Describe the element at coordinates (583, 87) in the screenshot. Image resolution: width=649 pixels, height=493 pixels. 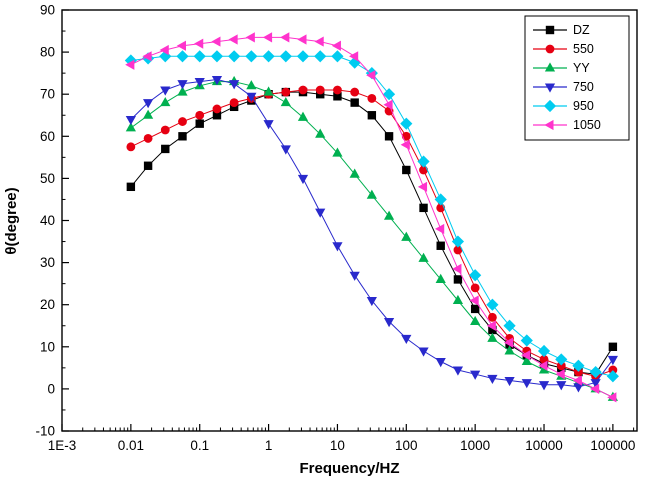
I see `legend-label-750: 750` at that location.